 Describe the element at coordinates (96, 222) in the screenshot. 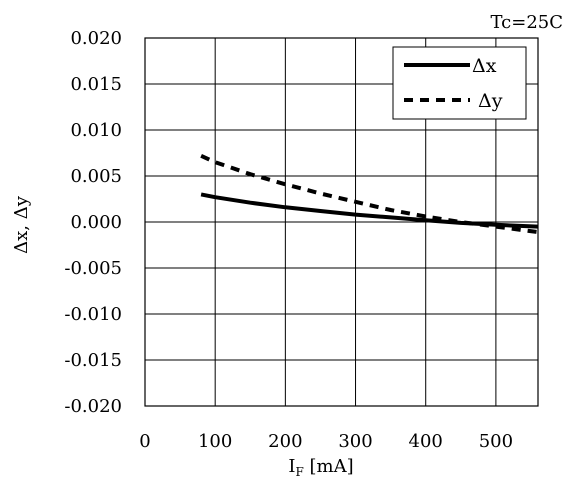

I see `y-tick-label: 0.000` at that location.